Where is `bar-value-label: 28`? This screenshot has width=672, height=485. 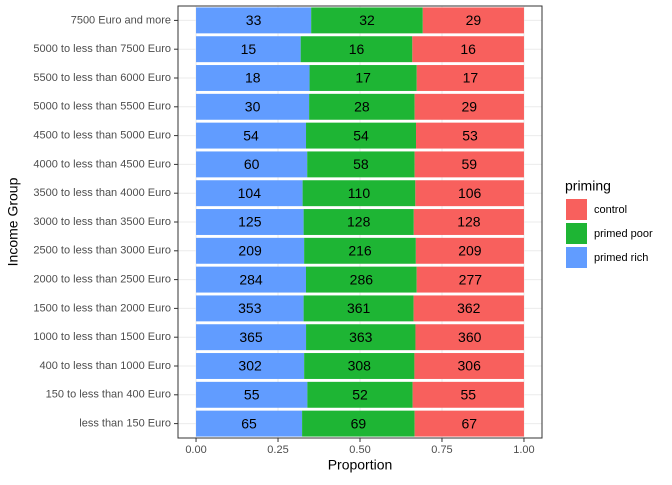 bar-value-label: 28 is located at coordinates (362, 107).